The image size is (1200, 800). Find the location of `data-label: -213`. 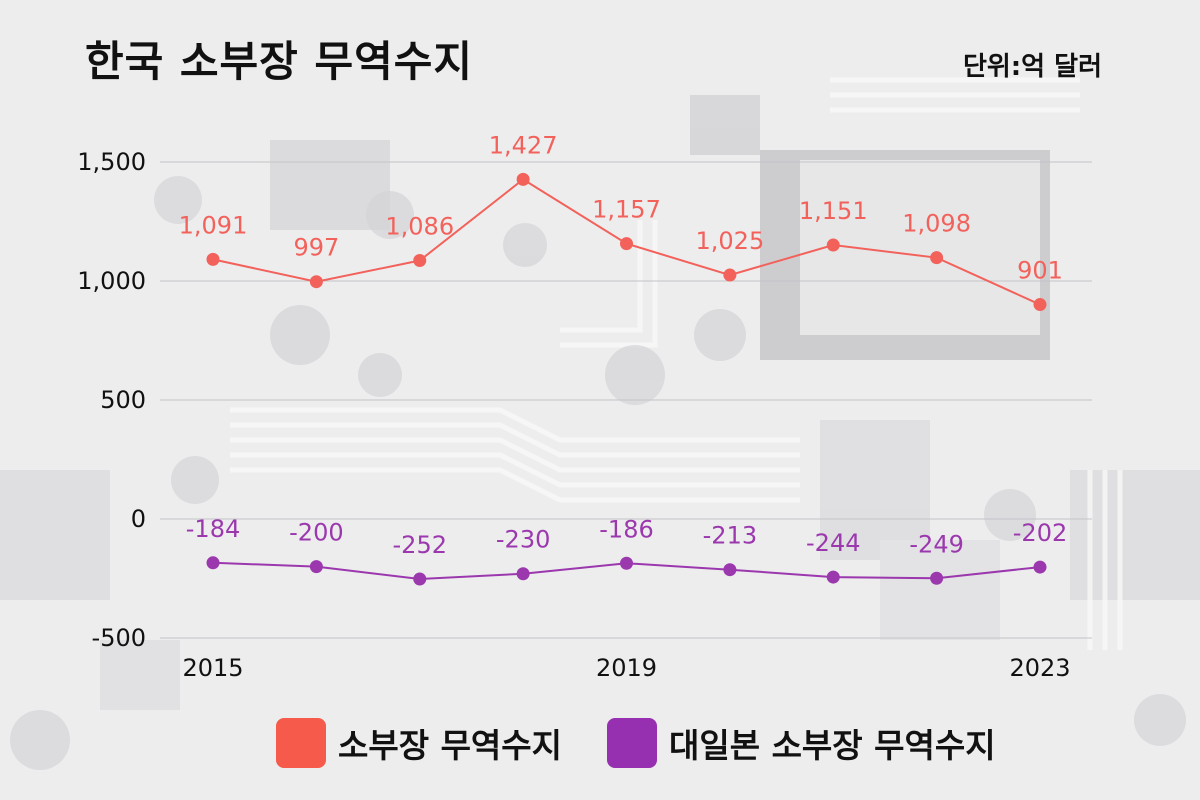

data-label: -213 is located at coordinates (730, 536).